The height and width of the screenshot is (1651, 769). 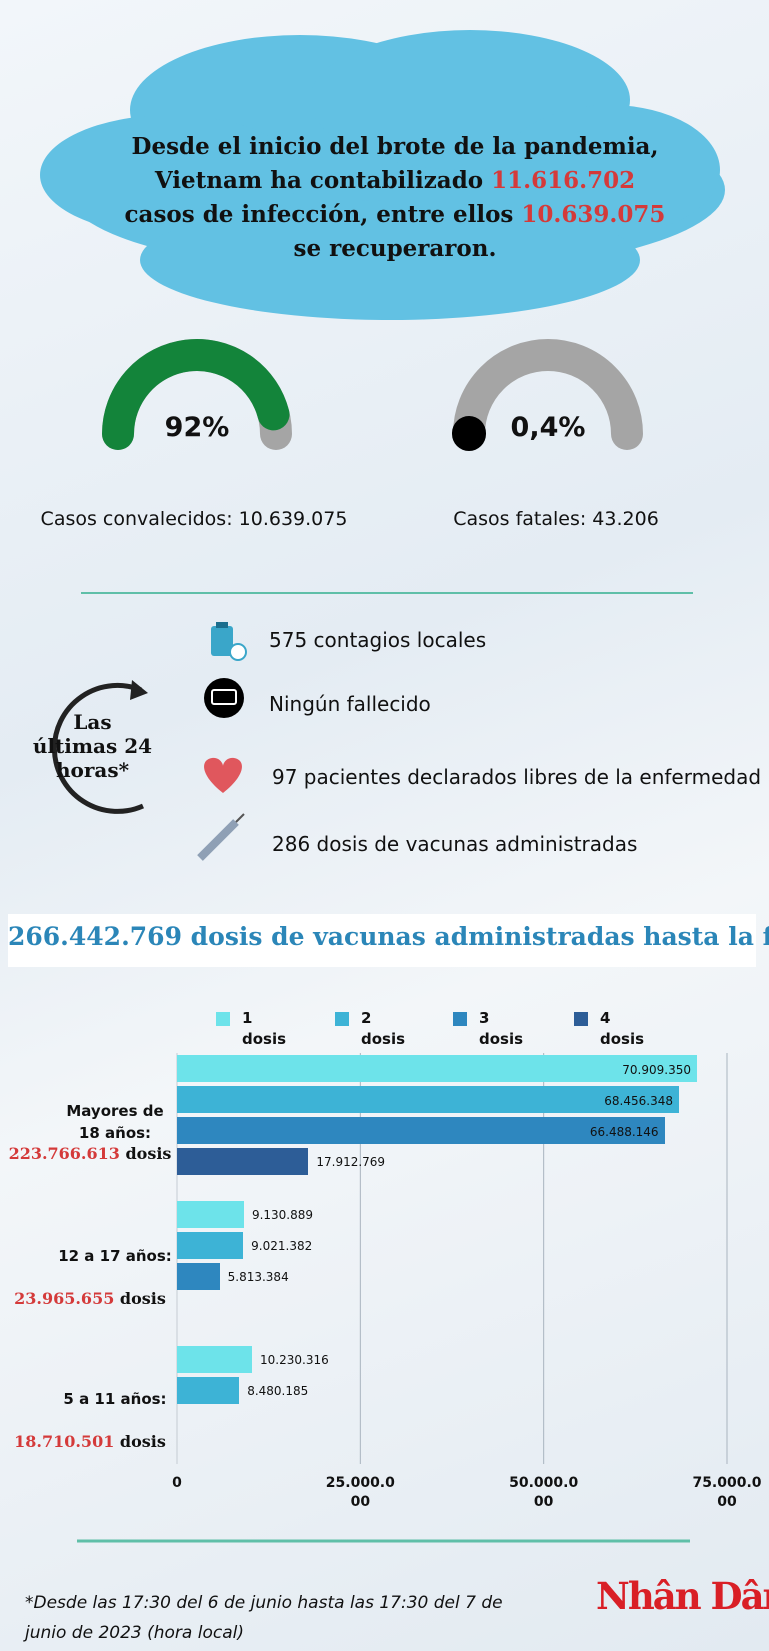 I want to click on header-line: se recuperaron., so click(x=395, y=248).